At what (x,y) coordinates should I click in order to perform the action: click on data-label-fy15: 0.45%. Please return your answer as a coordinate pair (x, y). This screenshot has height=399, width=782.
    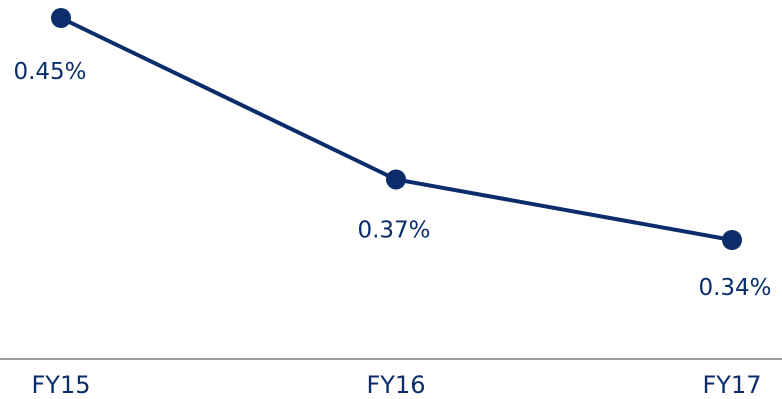
    Looking at the image, I should click on (49, 72).